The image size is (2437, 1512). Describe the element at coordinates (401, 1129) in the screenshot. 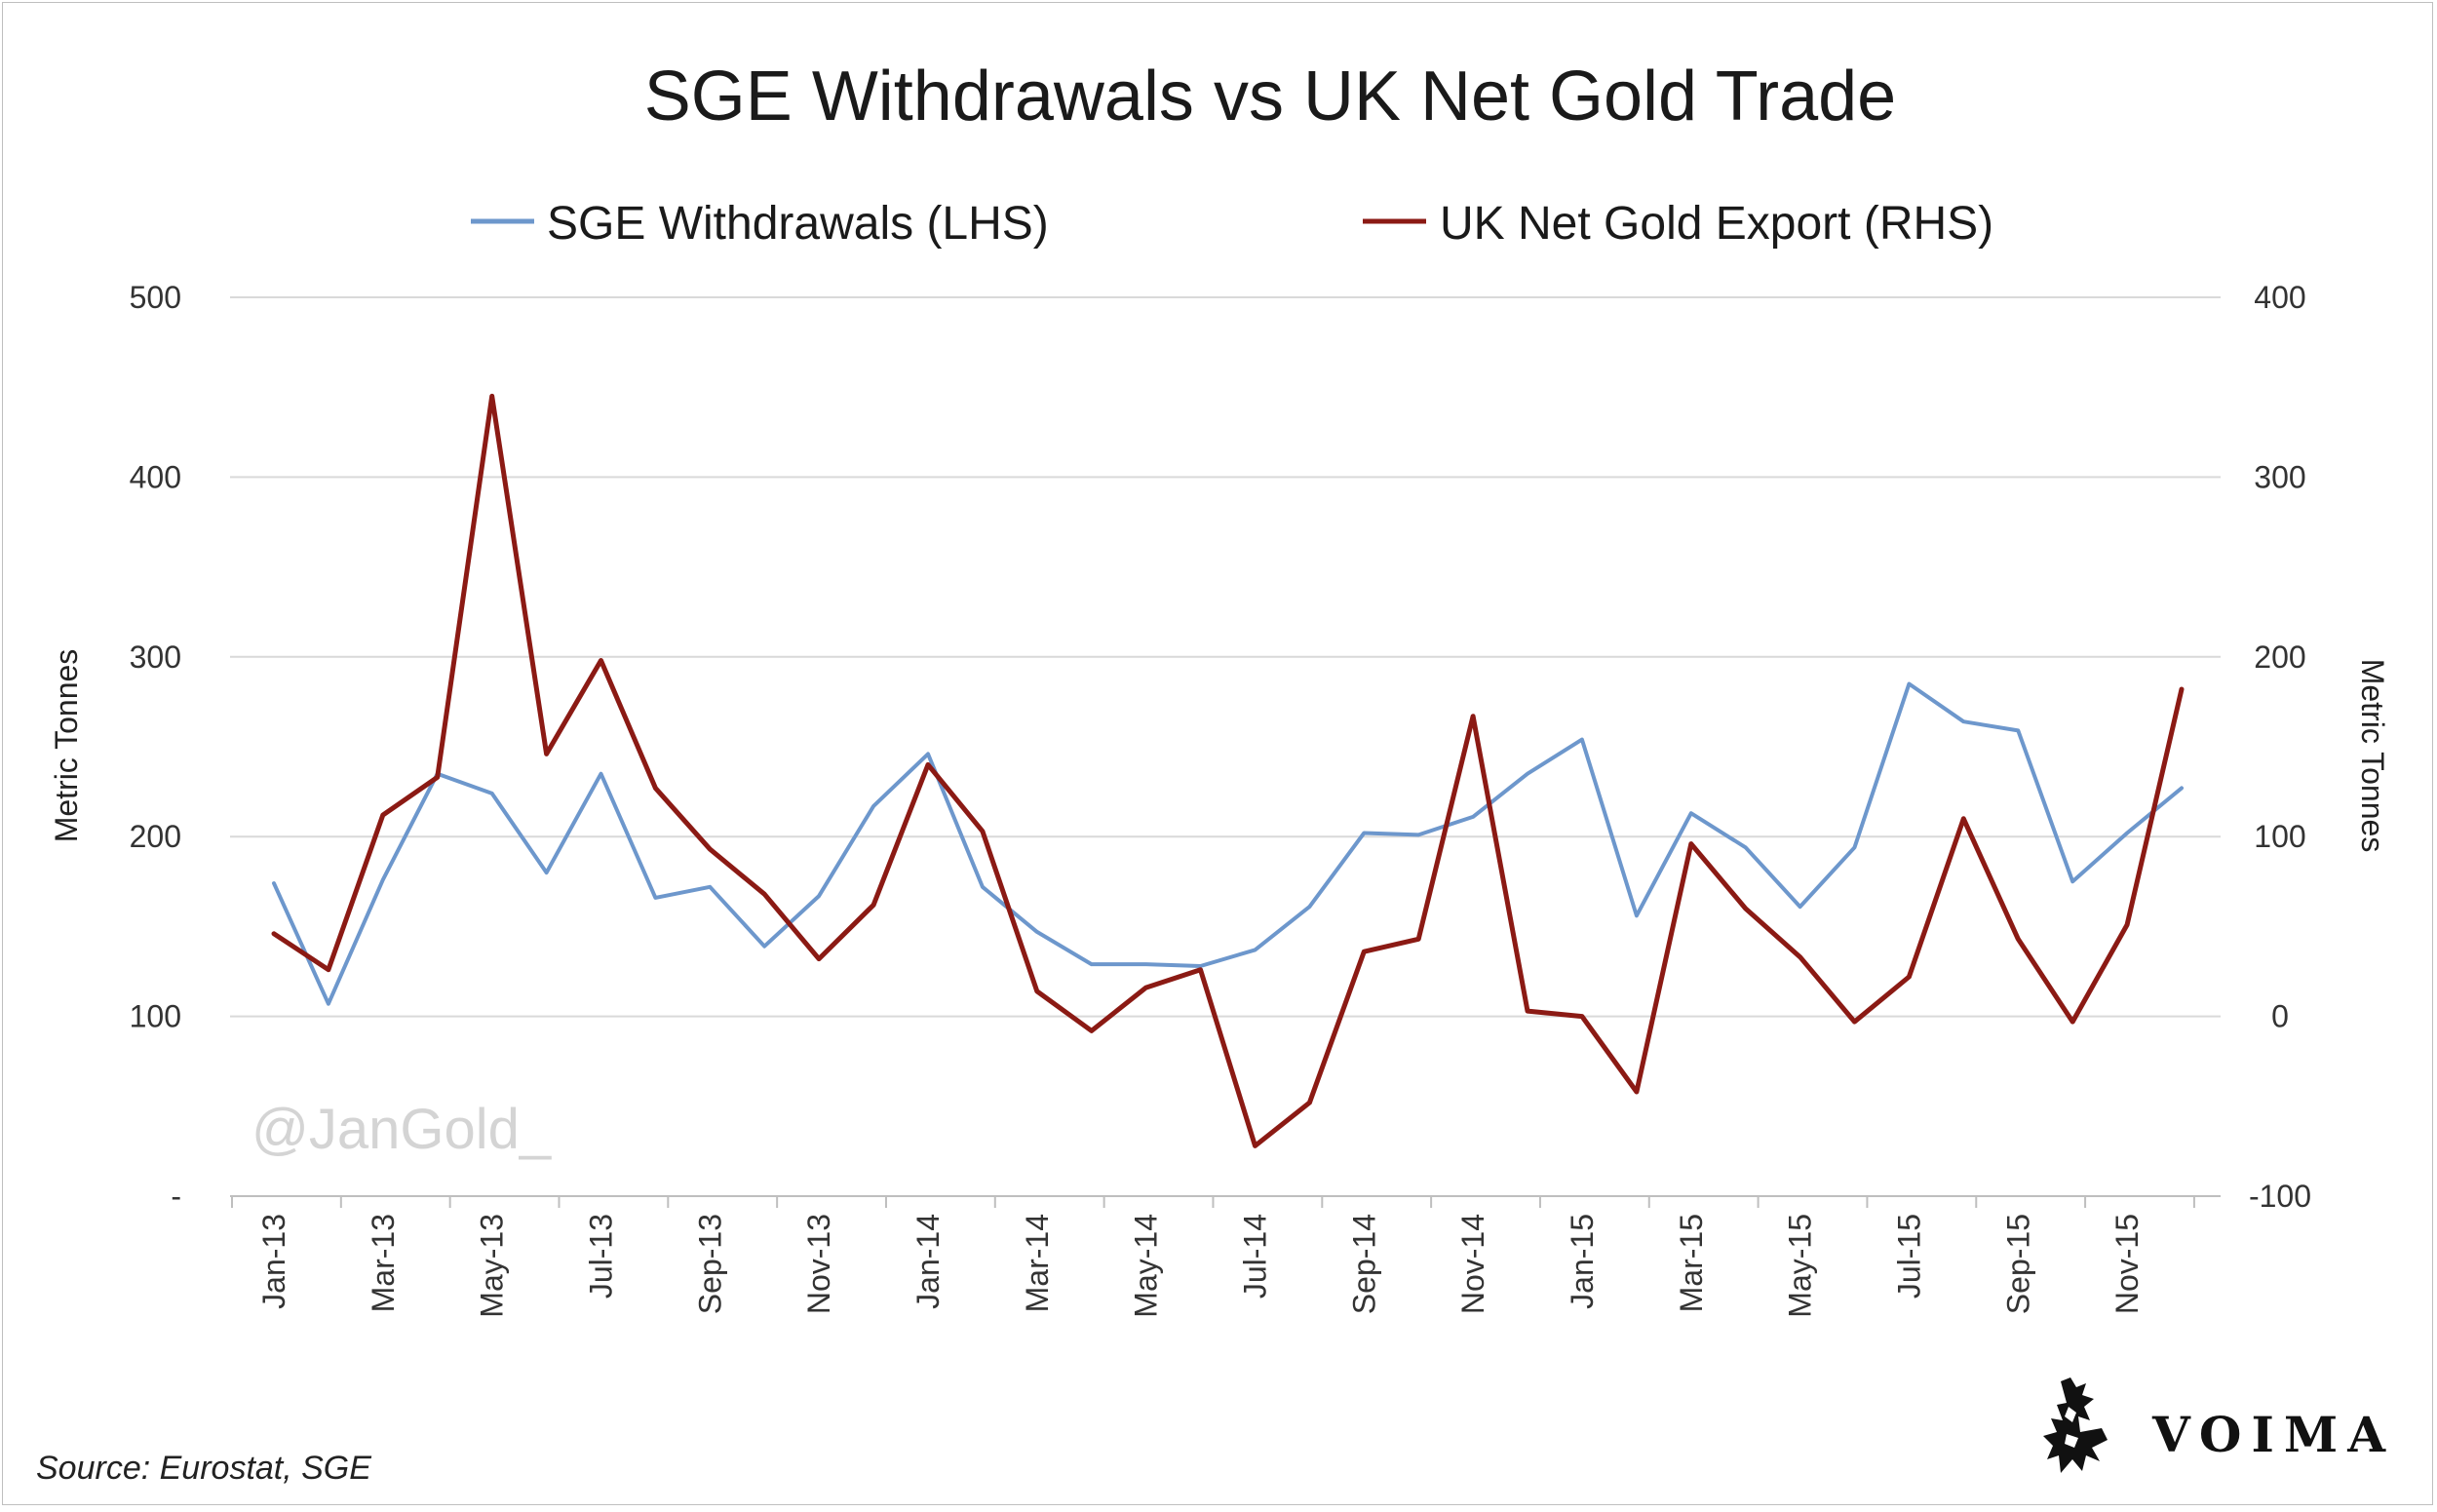

I see `watermark: @JanGold_` at that location.